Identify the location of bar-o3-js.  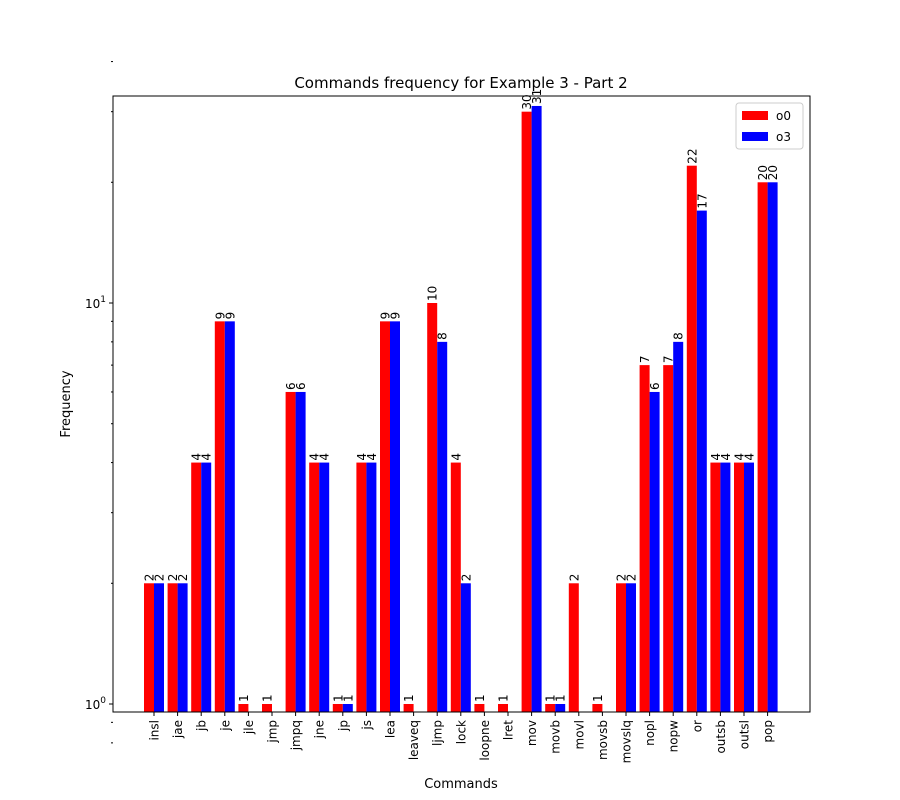
(371, 587).